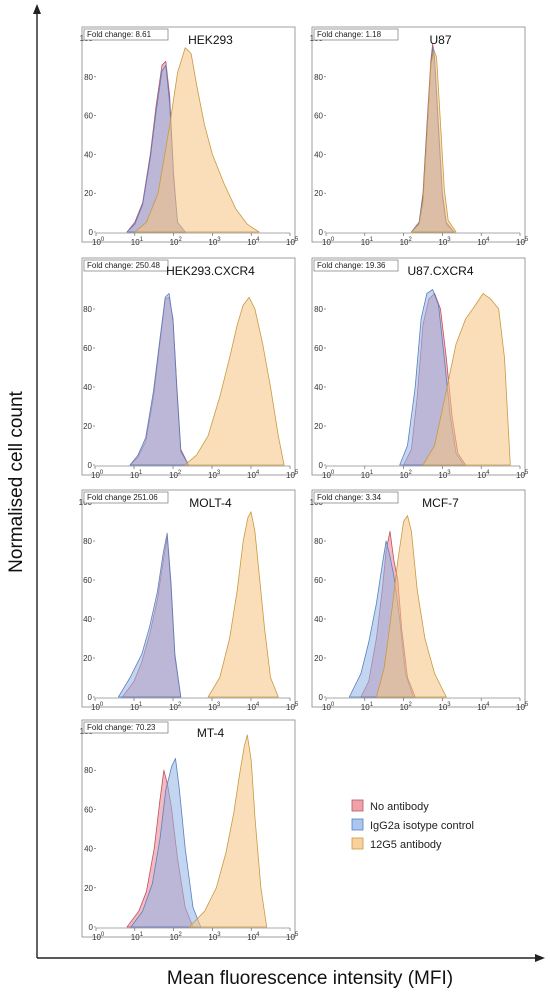 This screenshot has height=993, width=550. What do you see at coordinates (406, 845) in the screenshot?
I see `legend-label-12g5: 12G5 antibody` at bounding box center [406, 845].